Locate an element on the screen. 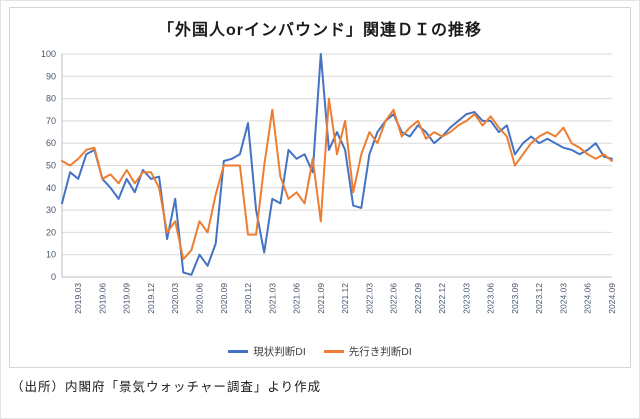 The height and width of the screenshot is (419, 640). svg-text: 50 is located at coordinates (51, 166).